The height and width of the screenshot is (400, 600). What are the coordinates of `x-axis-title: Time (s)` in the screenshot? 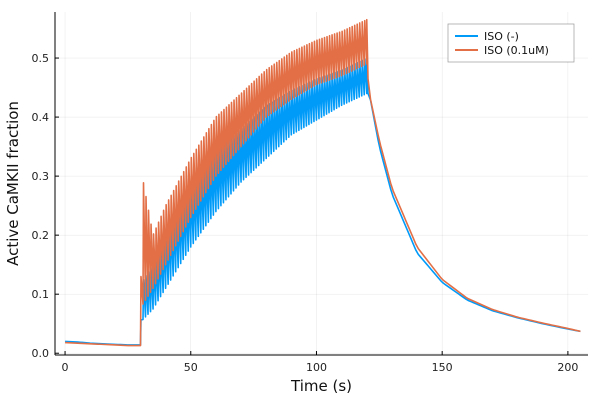 It's located at (321, 386).